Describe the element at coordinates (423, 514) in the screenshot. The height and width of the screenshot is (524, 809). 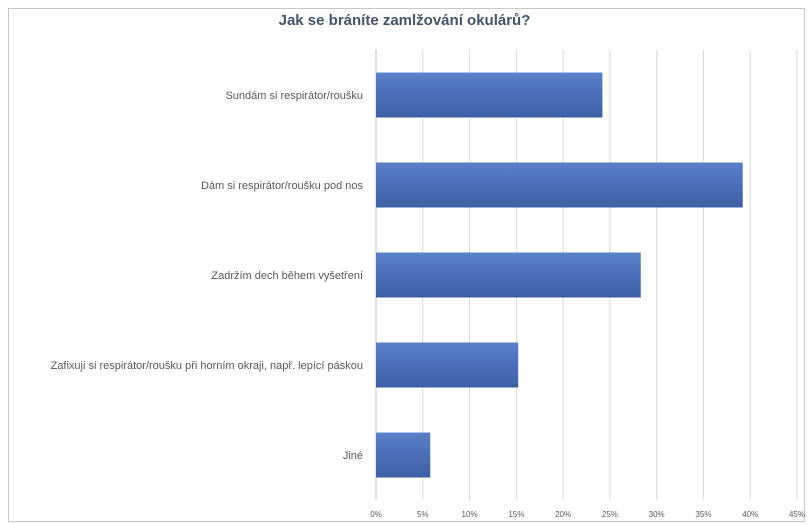
I see `x-tick-label: 5%` at that location.